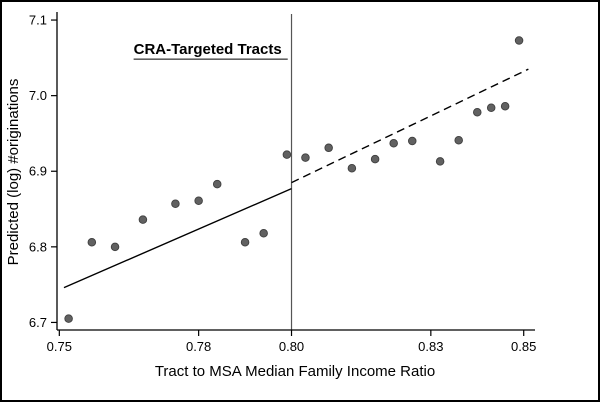 This screenshot has width=600, height=402. I want to click on y-tick-label: 7.1, so click(38, 20).